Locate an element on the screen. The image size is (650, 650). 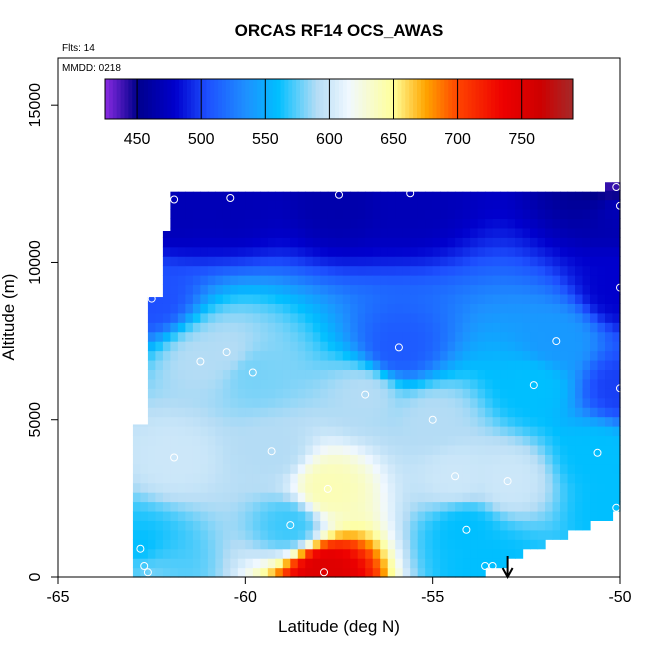
colorbar-segment is located at coordinates (243, 99).